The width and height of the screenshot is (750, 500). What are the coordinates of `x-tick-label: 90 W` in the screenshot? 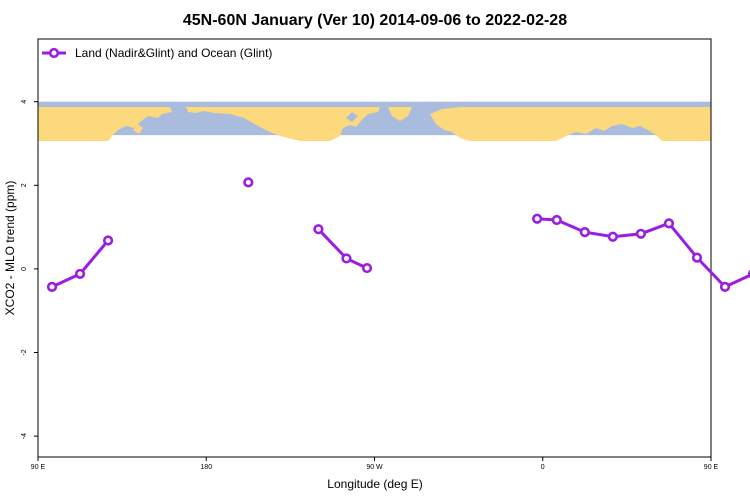 It's located at (374, 467).